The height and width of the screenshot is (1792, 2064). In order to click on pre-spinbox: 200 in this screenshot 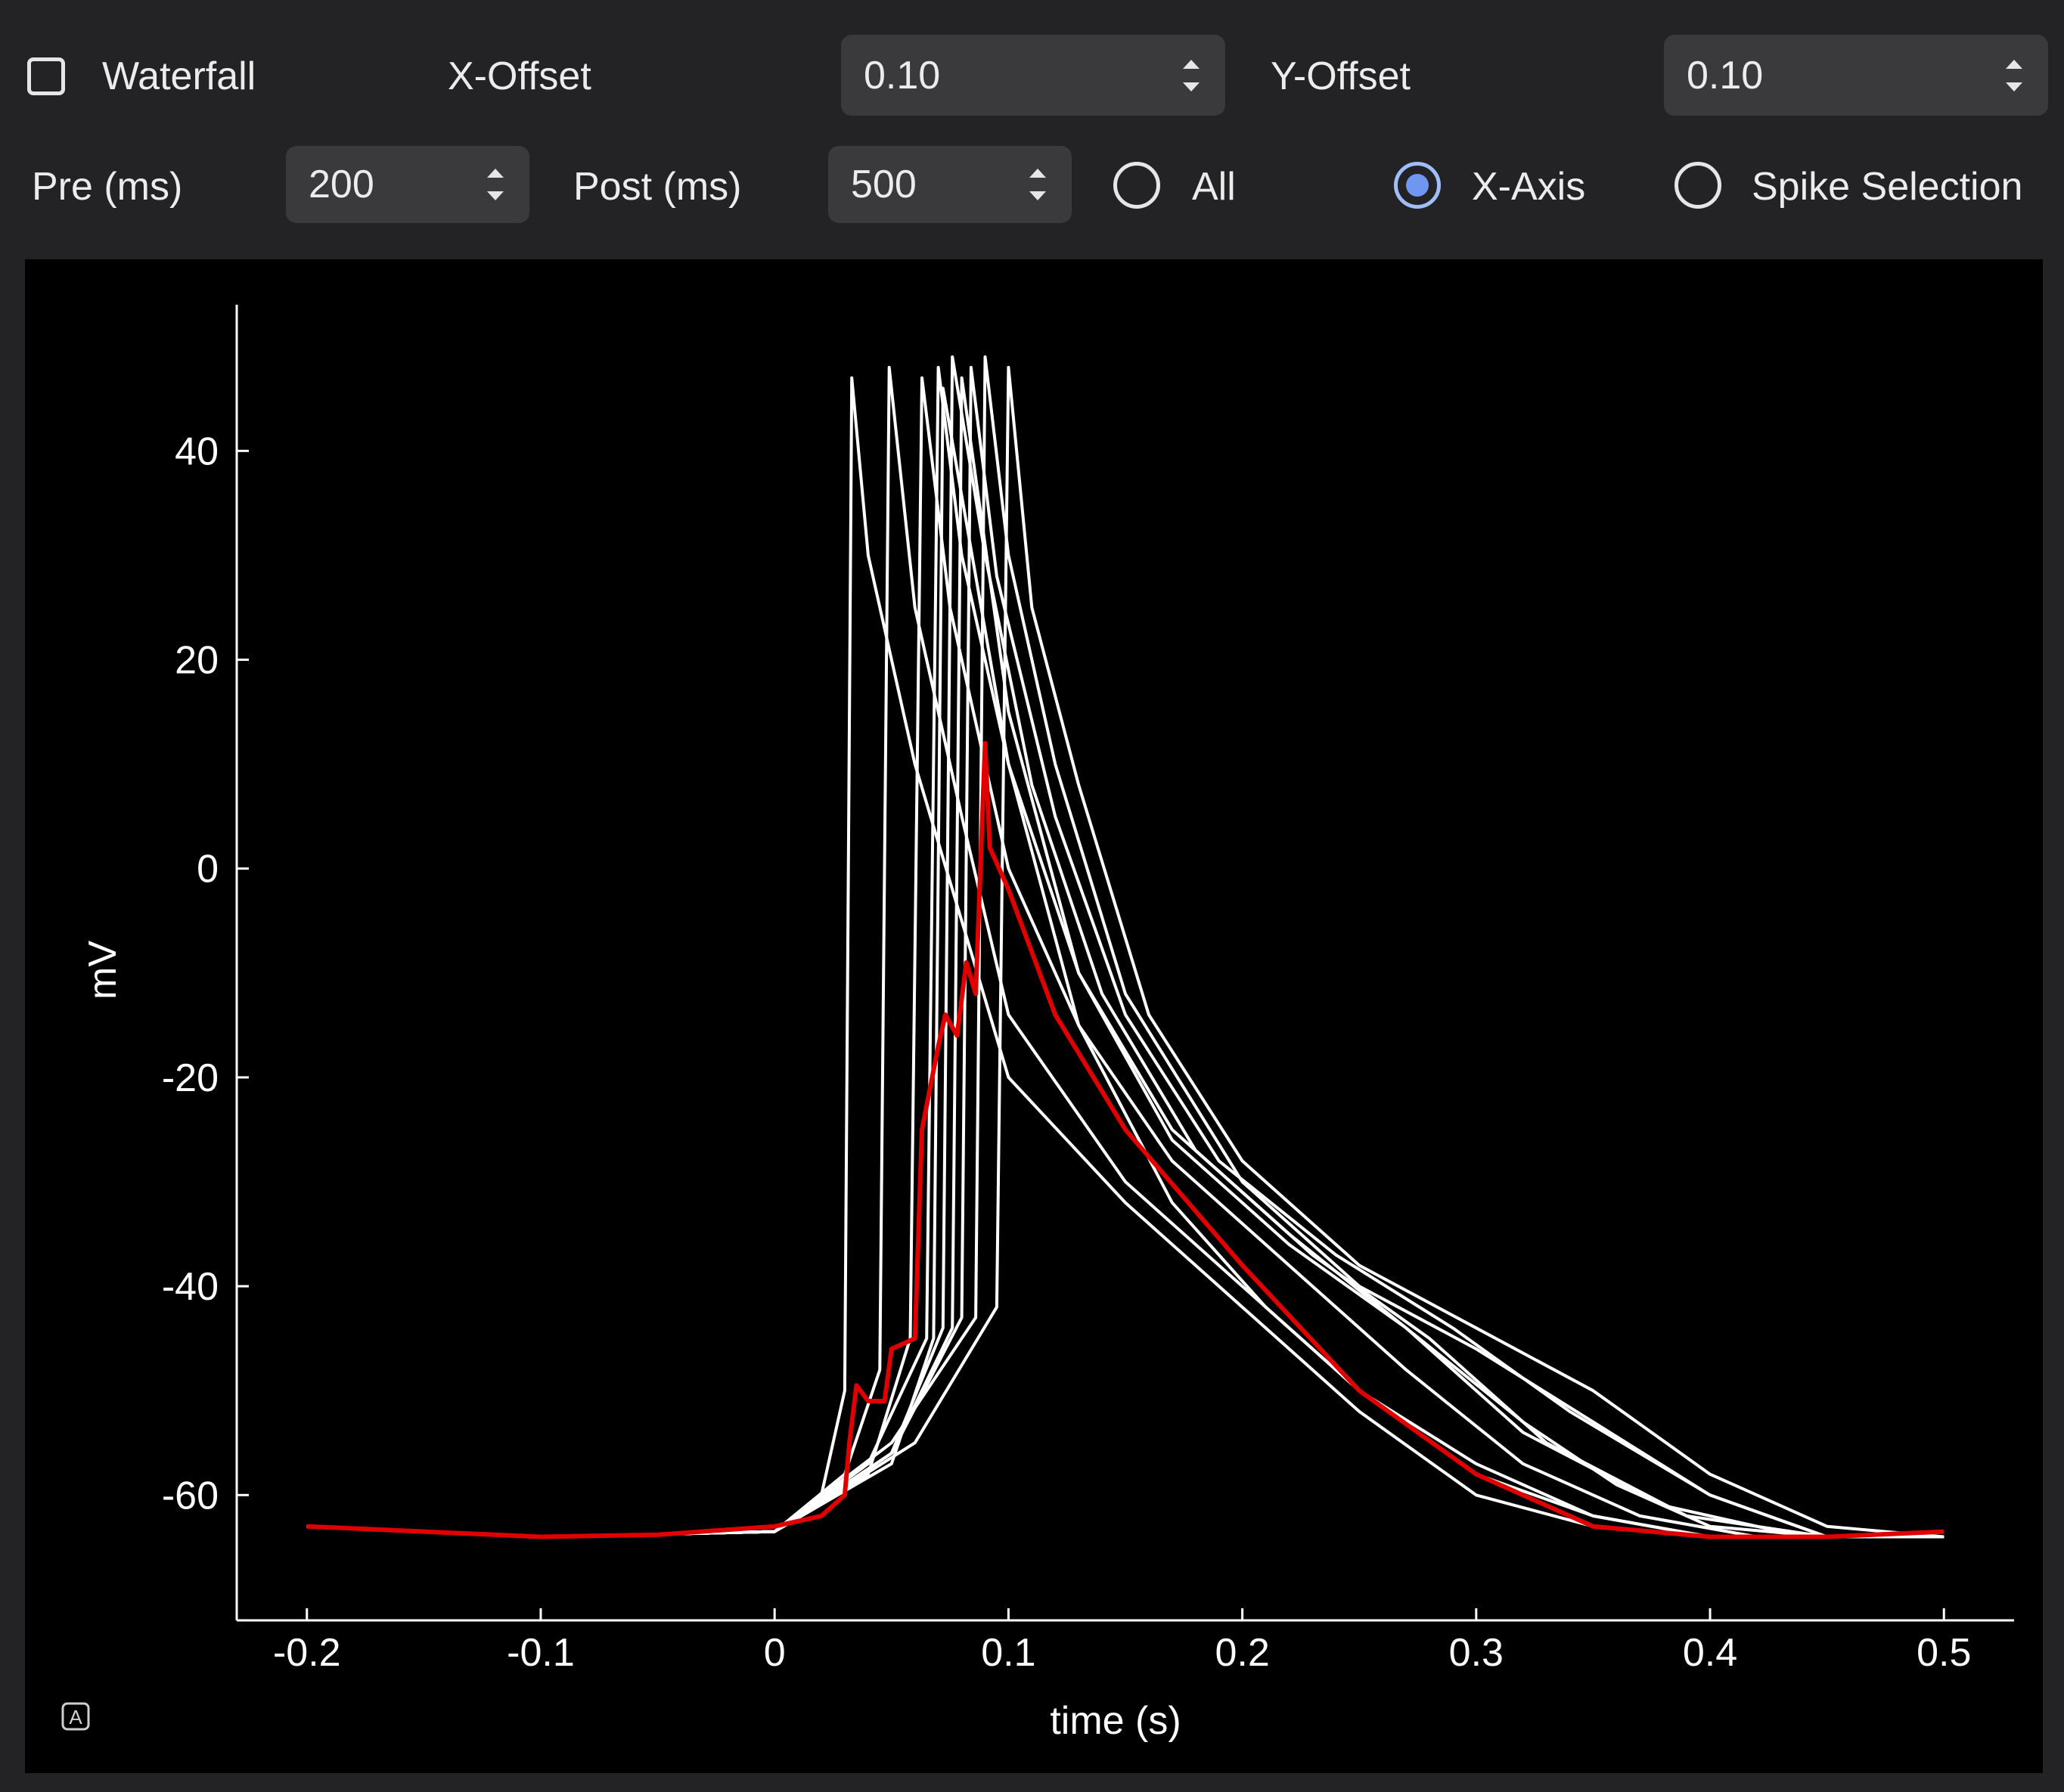, I will do `click(407, 184)`.